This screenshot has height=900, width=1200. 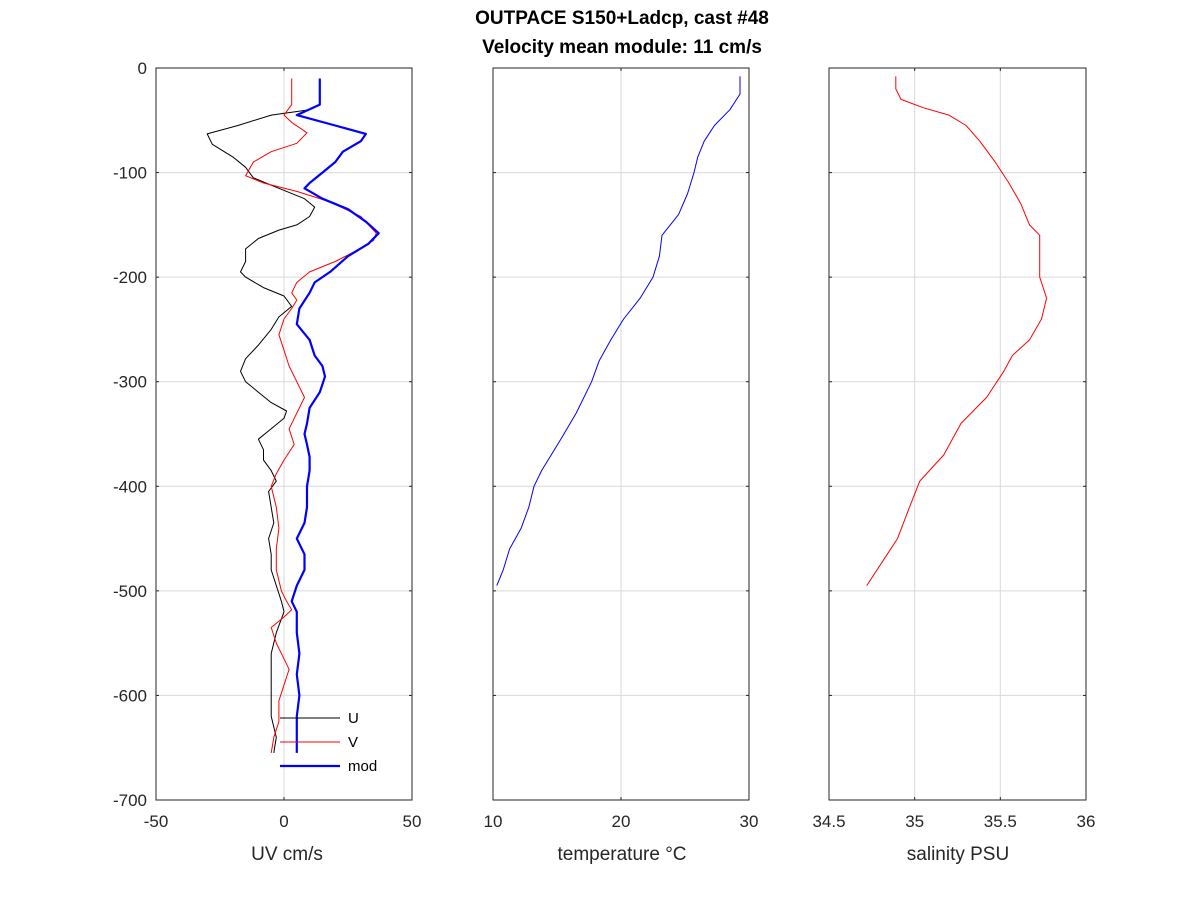 What do you see at coordinates (749, 821) in the screenshot?
I see `x-tick-label: 30` at bounding box center [749, 821].